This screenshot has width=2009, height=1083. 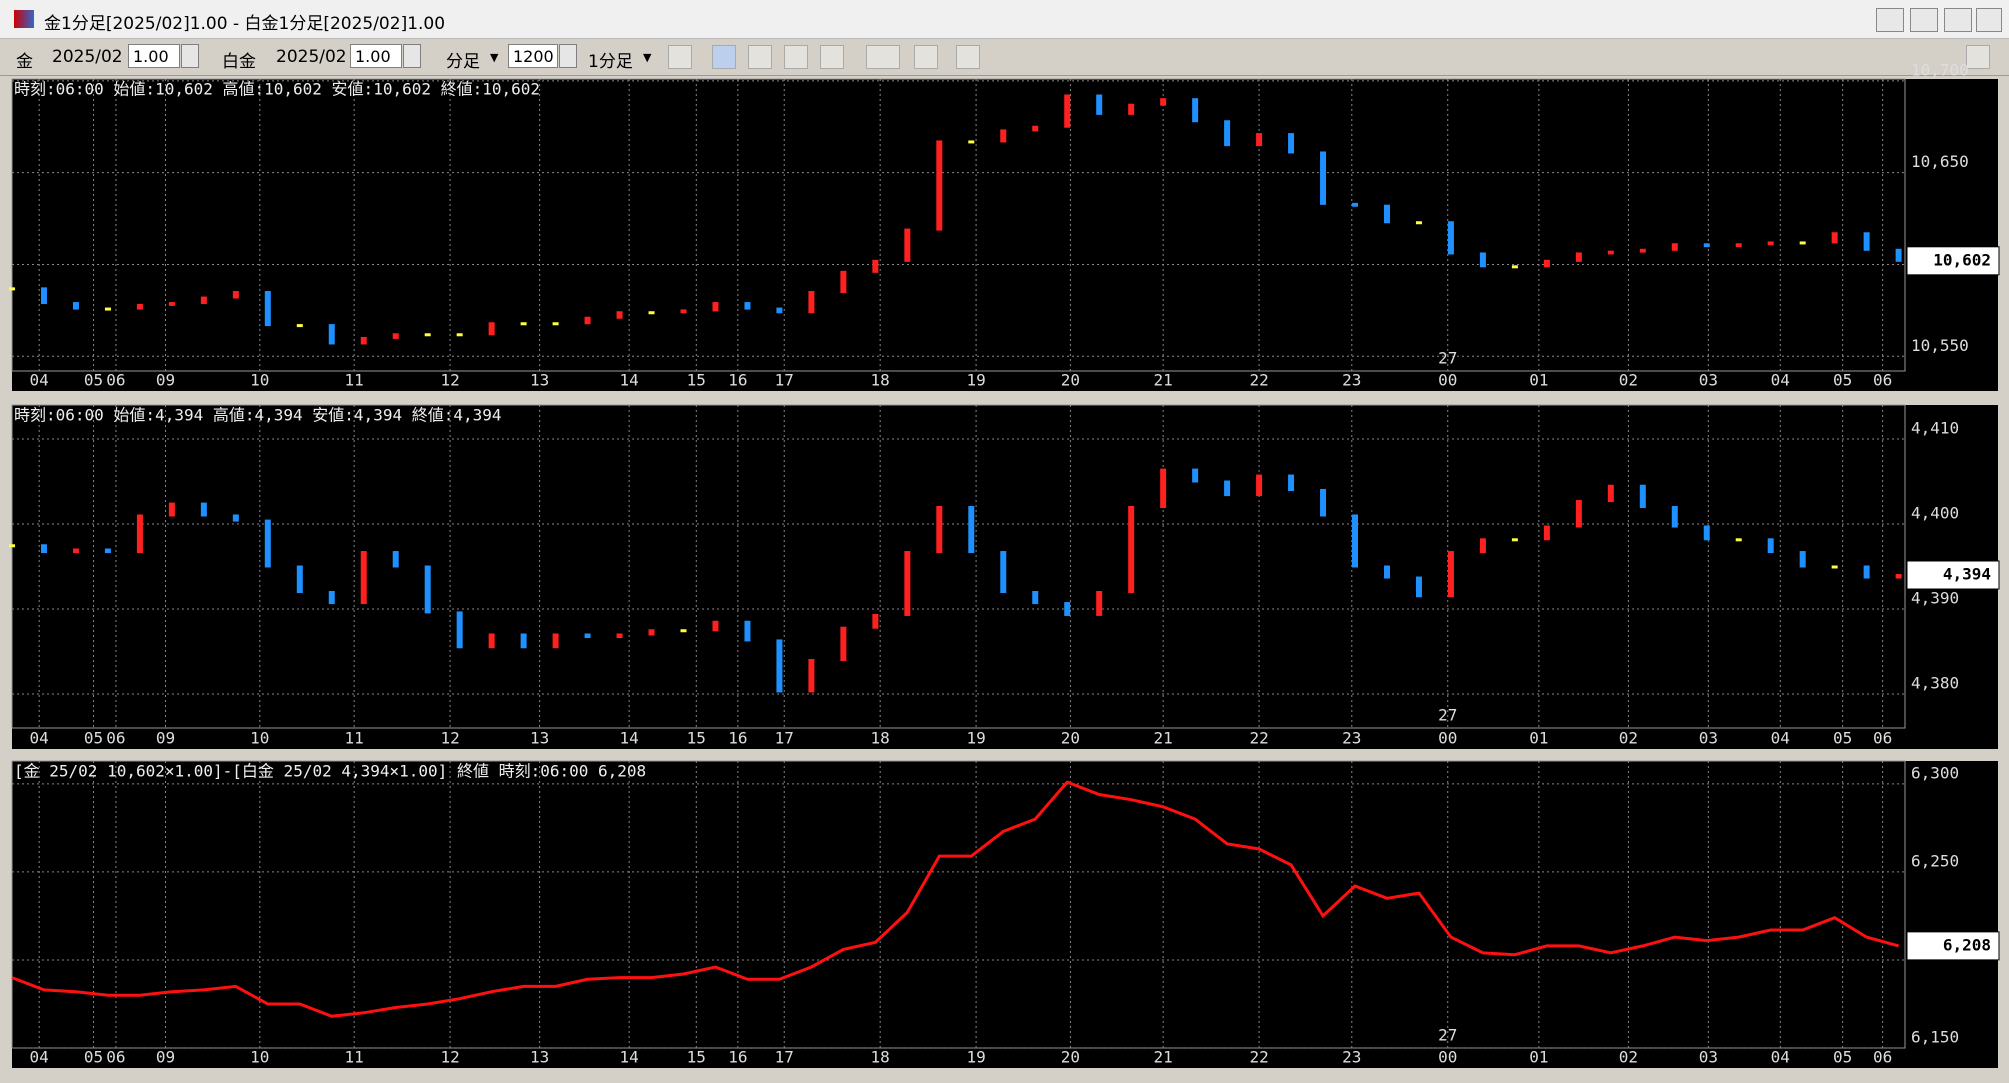 What do you see at coordinates (539, 738) in the screenshot?
I see `x-tick-label: 13` at bounding box center [539, 738].